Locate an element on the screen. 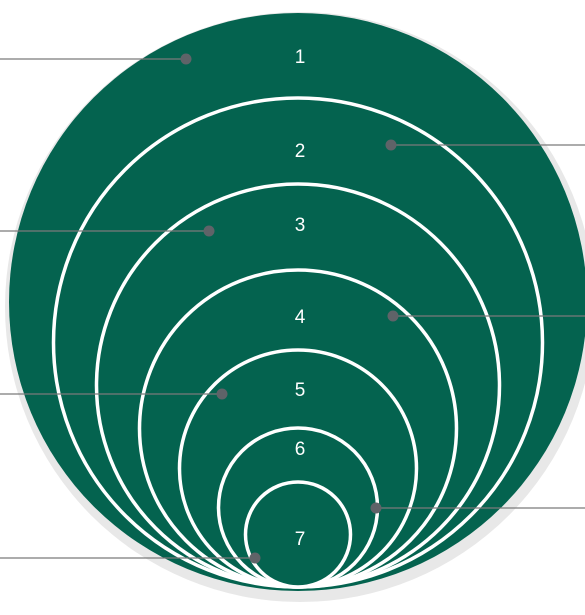  level-label-5: 5 is located at coordinates (300, 390).